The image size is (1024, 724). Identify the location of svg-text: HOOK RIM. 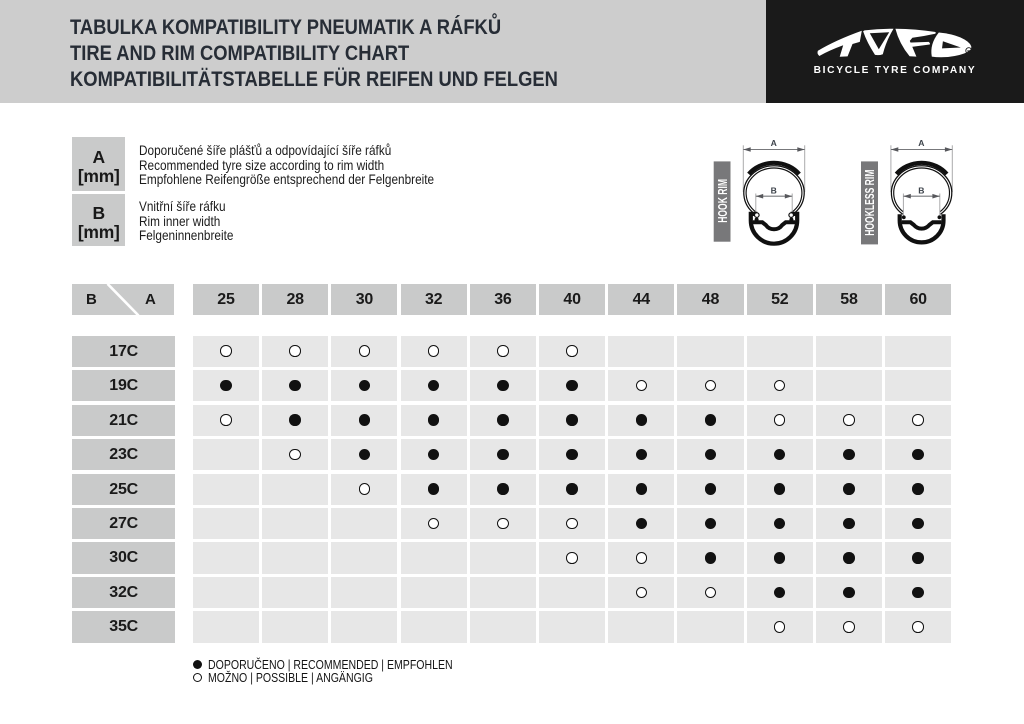
(723, 201).